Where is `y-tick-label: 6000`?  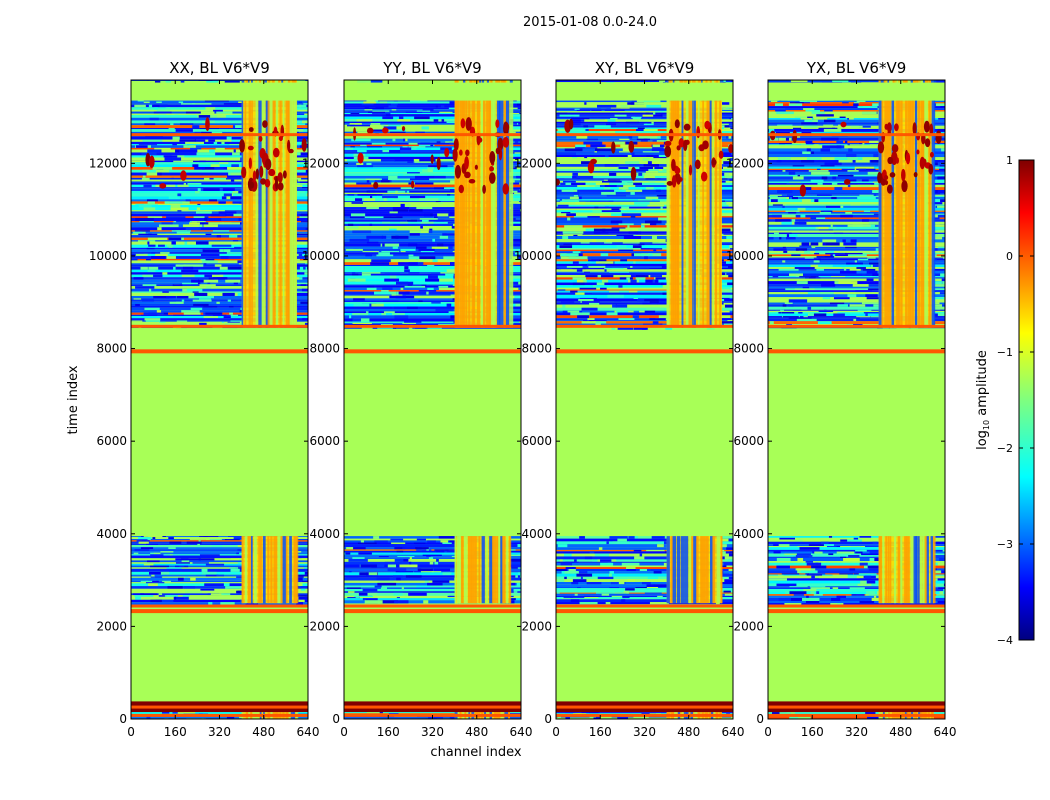 y-tick-label: 6000 is located at coordinates (324, 441).